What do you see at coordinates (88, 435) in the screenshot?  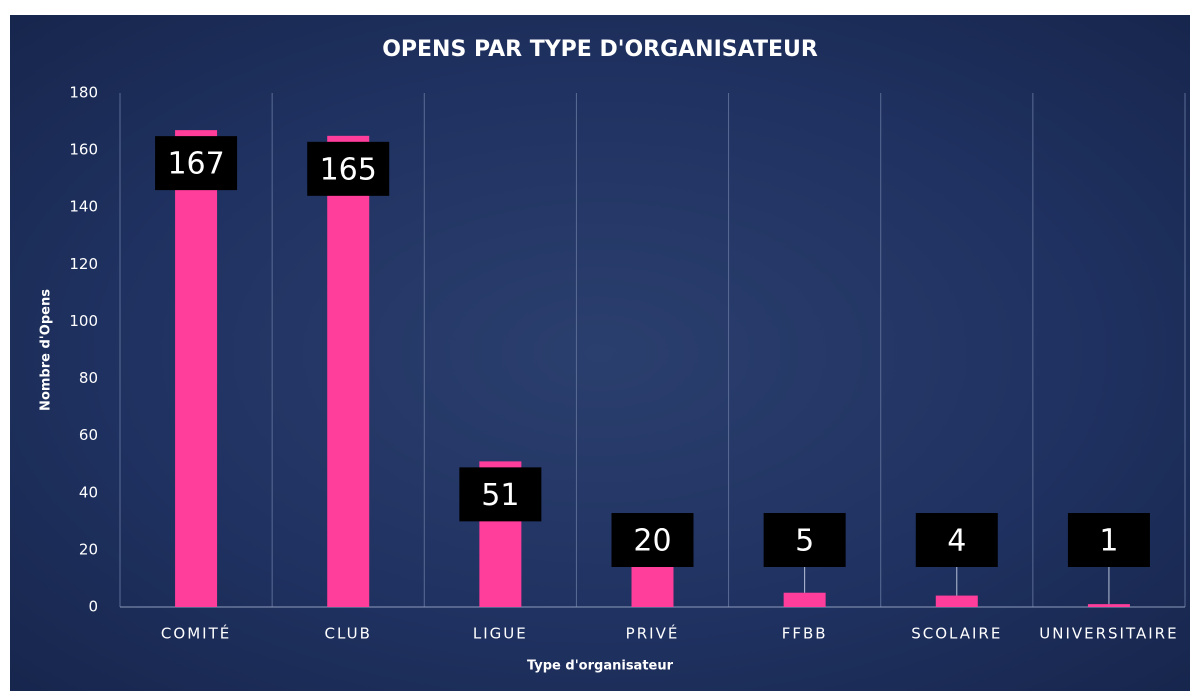 I see `y-tick-label: 60` at bounding box center [88, 435].